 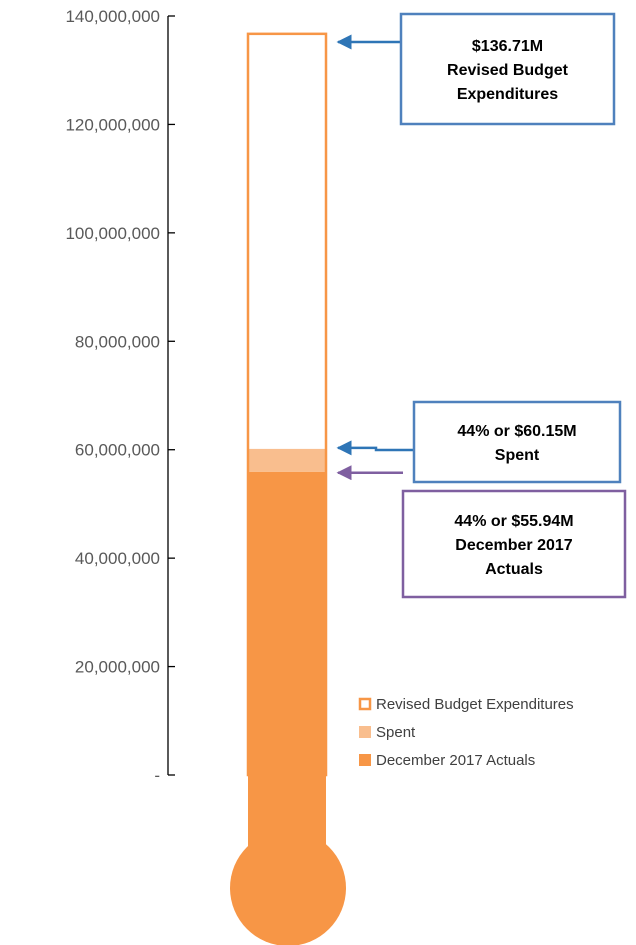 What do you see at coordinates (507, 94) in the screenshot?
I see `callout-line: Expenditures` at bounding box center [507, 94].